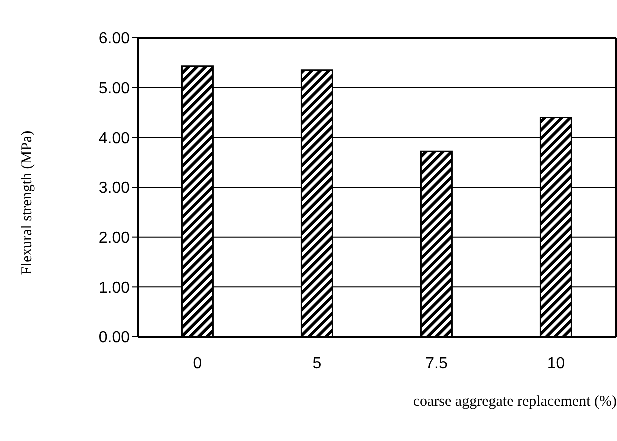 The image size is (617, 441). I want to click on y-tick-label: 4.00, so click(114, 139).